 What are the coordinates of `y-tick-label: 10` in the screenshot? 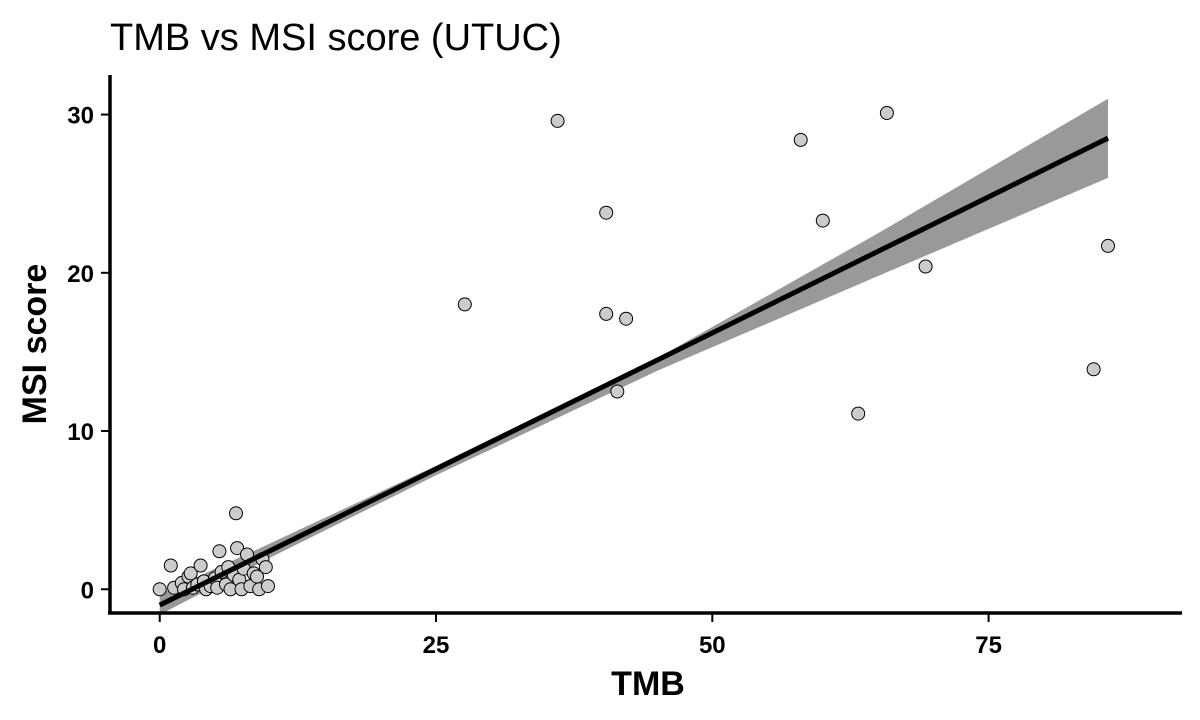 It's located at (80, 432).